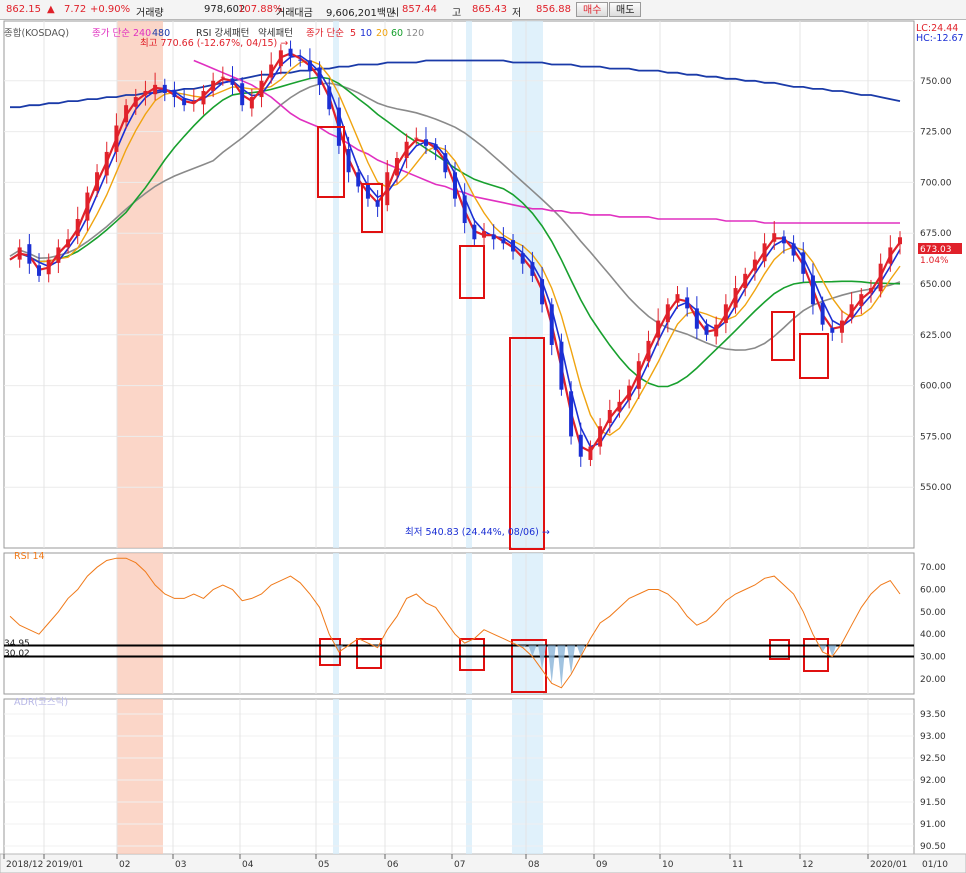 Image resolution: width=966 pixels, height=873 pixels. Describe the element at coordinates (933, 715) in the screenshot. I see `adr-tick-label: 93.50` at that location.